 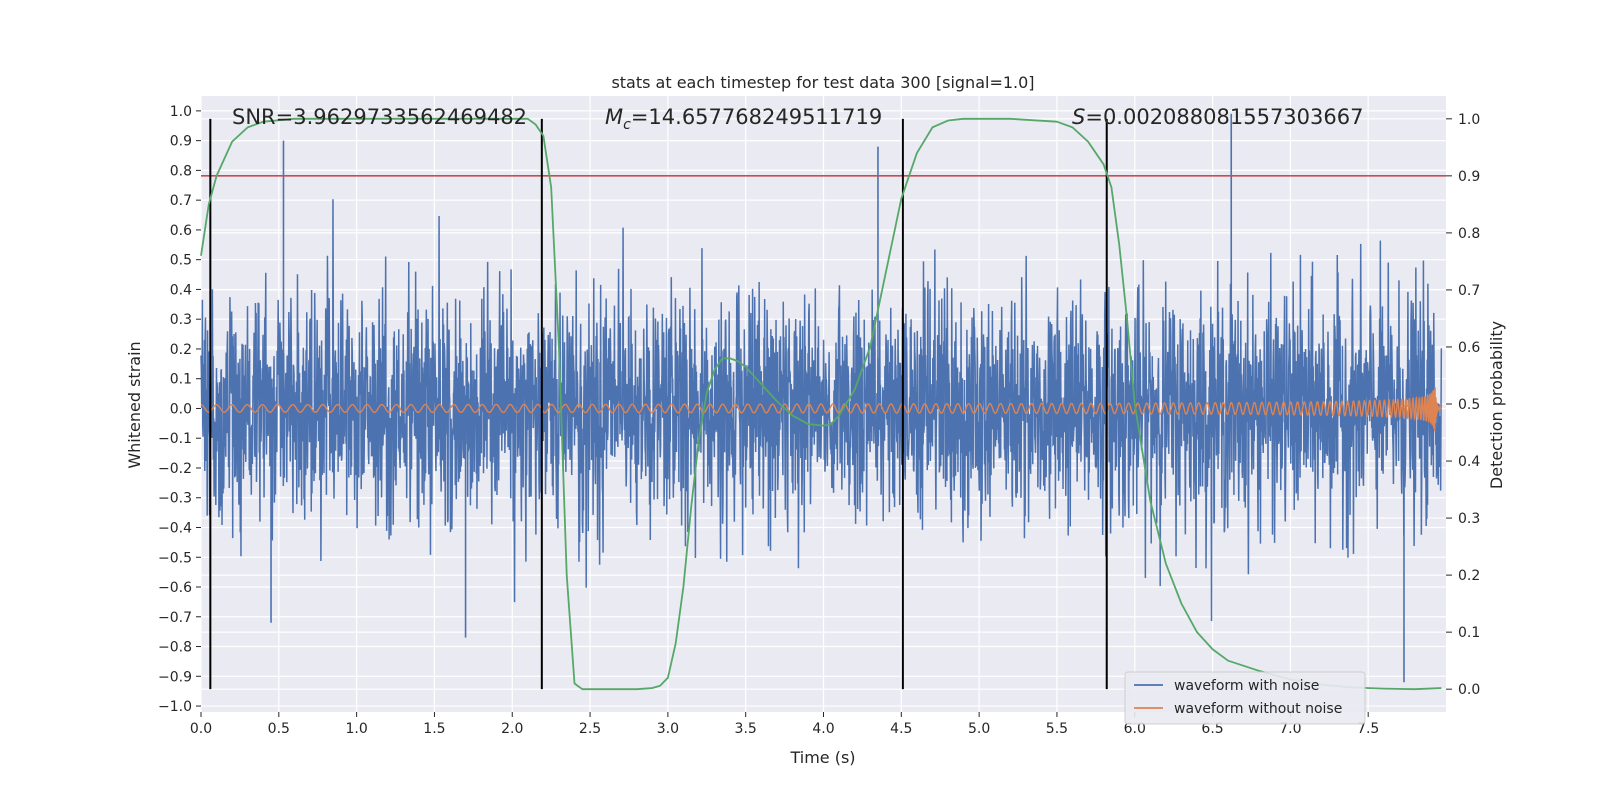 I want to click on y-axis-right-ticks: 0.0 0.1 0.2 0.3 0.4 0.5 0.6 0.7 0.8 0.9 1.0, so click(x=1463, y=405).